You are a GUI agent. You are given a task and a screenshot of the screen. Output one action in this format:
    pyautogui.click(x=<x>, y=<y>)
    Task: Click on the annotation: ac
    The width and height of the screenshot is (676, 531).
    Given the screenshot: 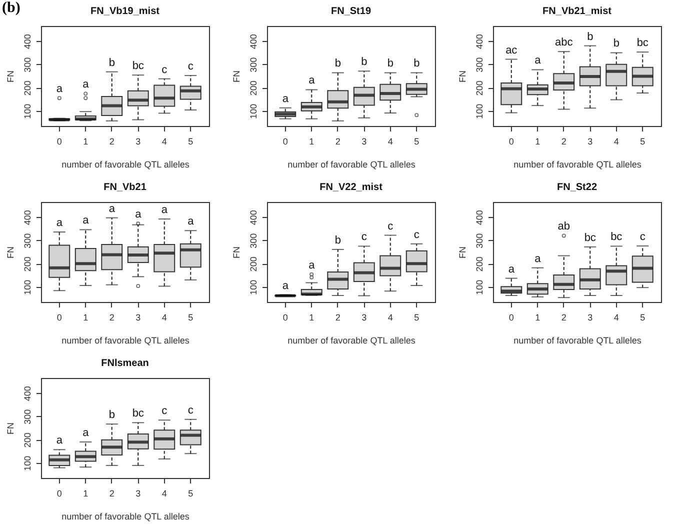 What is the action you would take?
    pyautogui.click(x=512, y=50)
    